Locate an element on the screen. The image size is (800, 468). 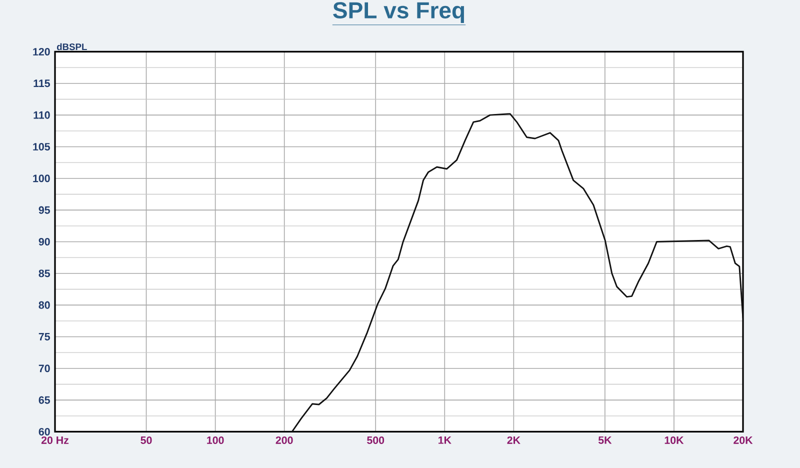
x-tick-label: 20K is located at coordinates (743, 440).